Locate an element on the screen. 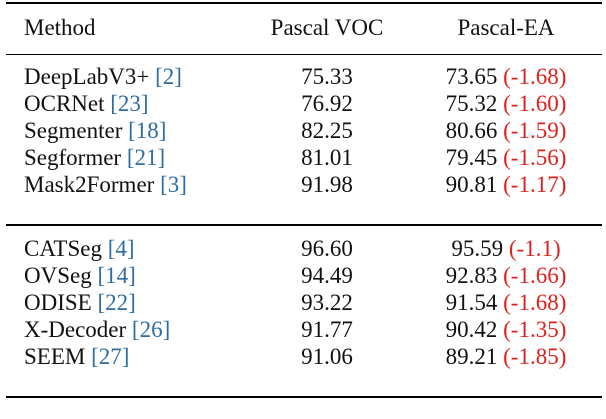  ea-cell: 73.65 (-1.68) is located at coordinates (506, 76).